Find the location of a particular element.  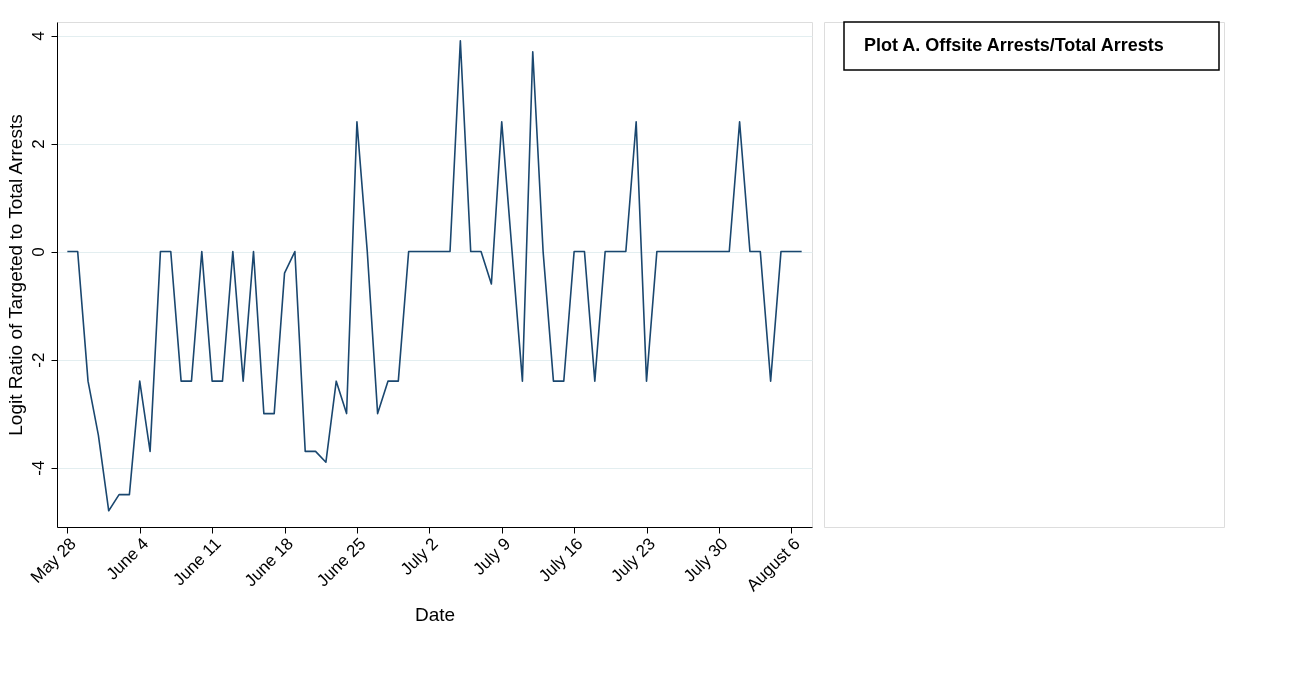

y-tick-label: 2 is located at coordinates (38, 144).